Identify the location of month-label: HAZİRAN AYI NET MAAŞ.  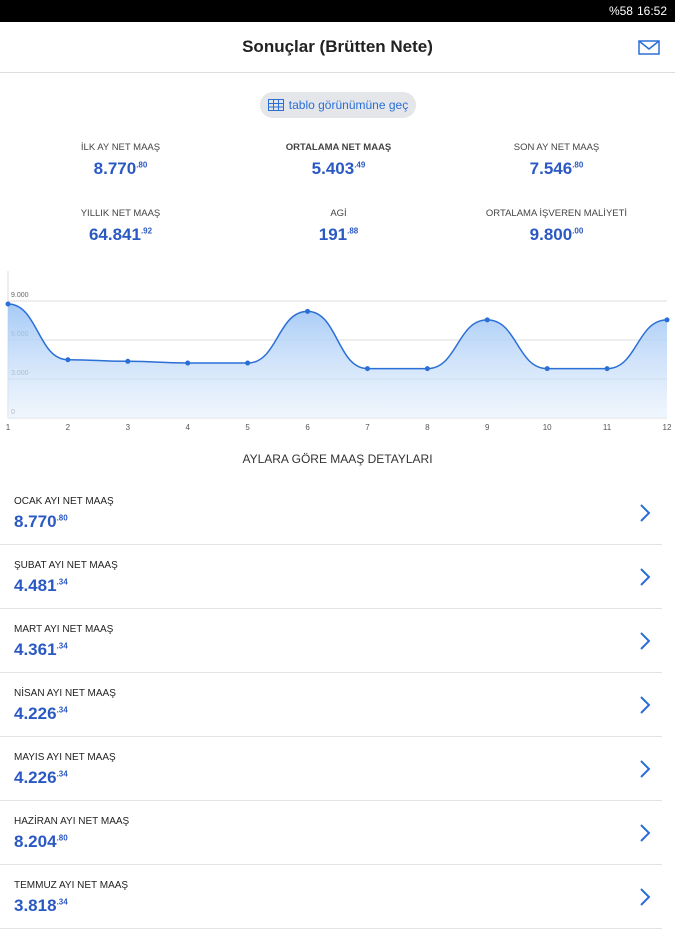
(72, 821).